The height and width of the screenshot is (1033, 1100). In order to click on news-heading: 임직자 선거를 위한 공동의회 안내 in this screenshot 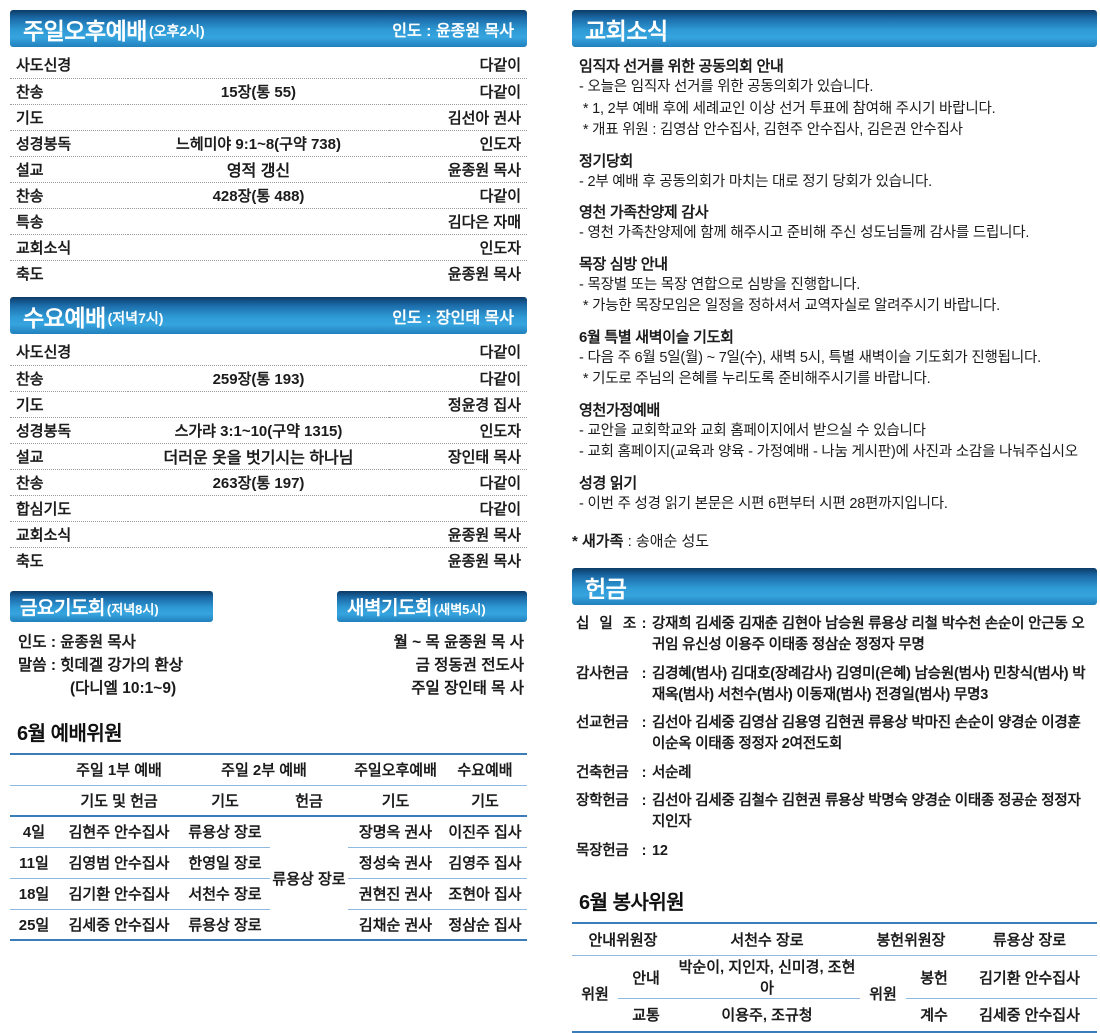, I will do `click(681, 66)`.